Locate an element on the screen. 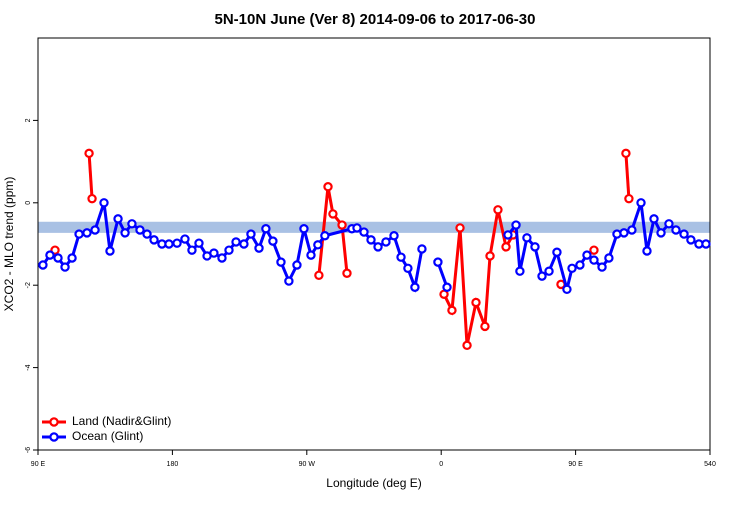 The width and height of the screenshot is (750, 505). y-tick-label: -2 is located at coordinates (28, 285).